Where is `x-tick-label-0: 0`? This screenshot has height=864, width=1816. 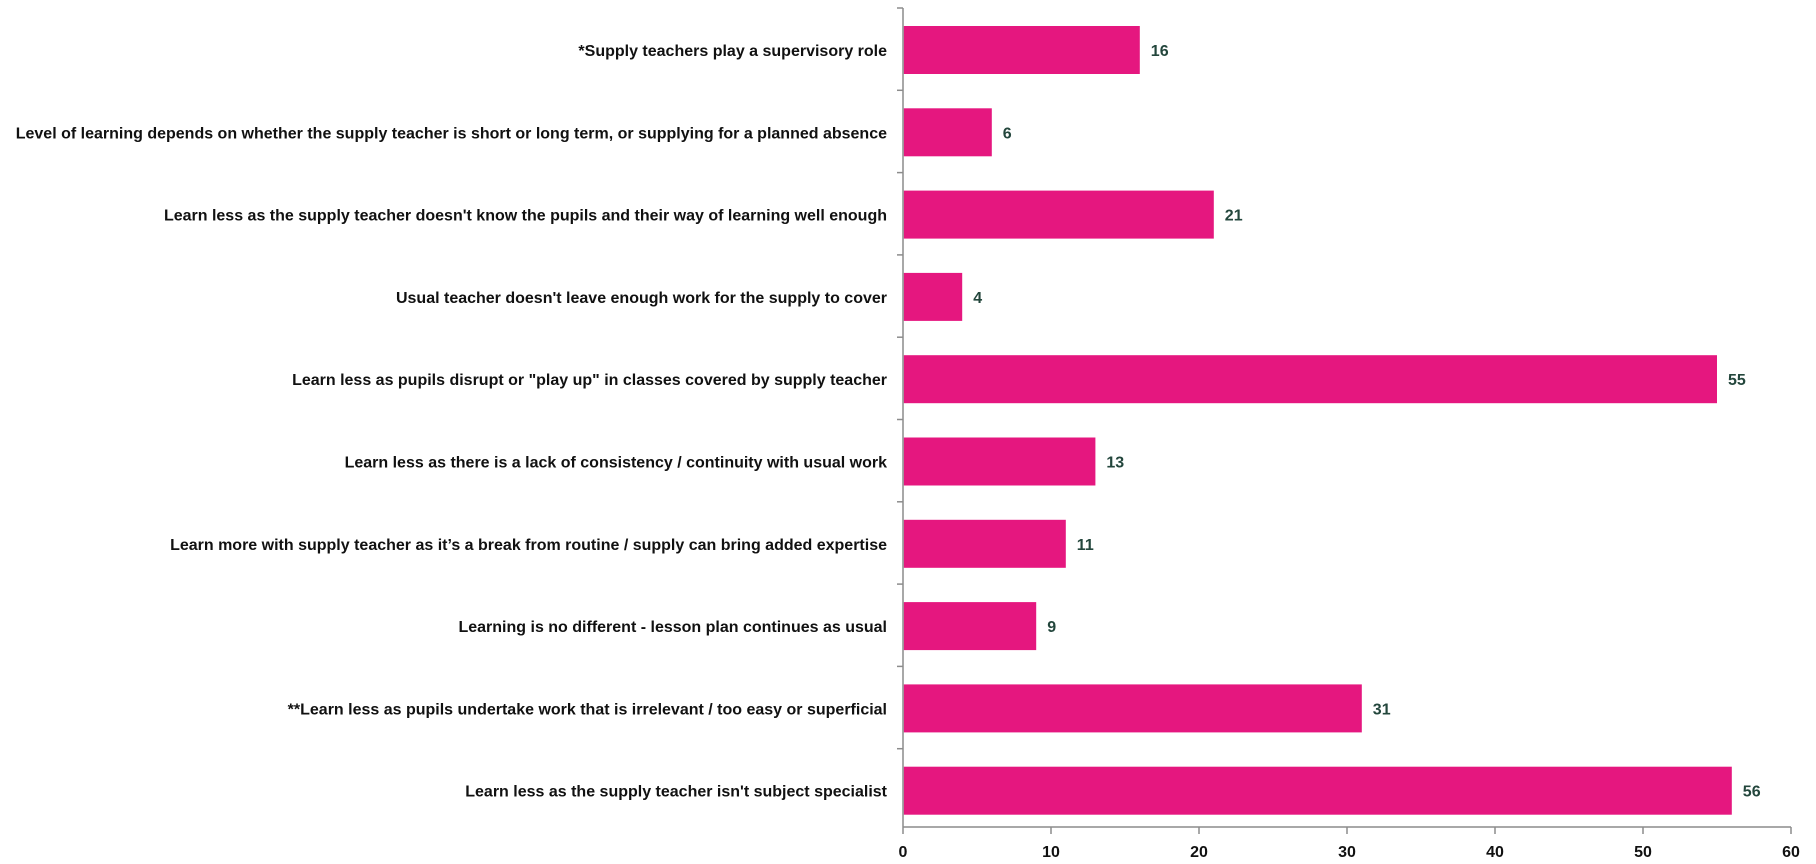 x-tick-label-0: 0 is located at coordinates (903, 852).